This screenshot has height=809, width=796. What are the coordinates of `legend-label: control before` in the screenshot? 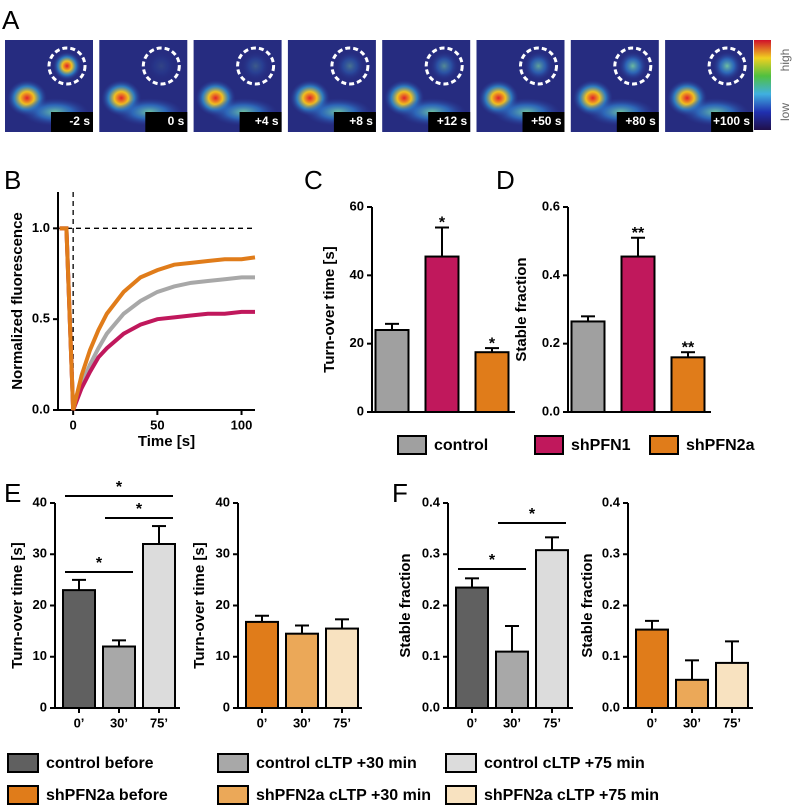 It's located at (100, 763).